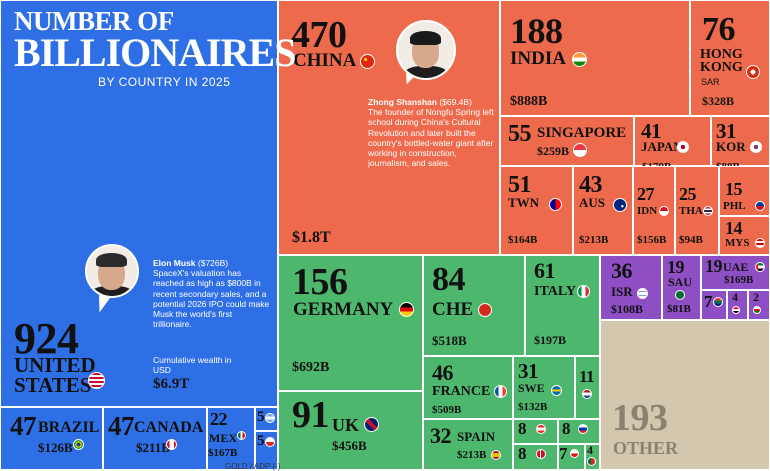 This screenshot has width=770, height=471. Describe the element at coordinates (55, 375) in the screenshot. I see `tile-name-us: UNITED STATES` at that location.